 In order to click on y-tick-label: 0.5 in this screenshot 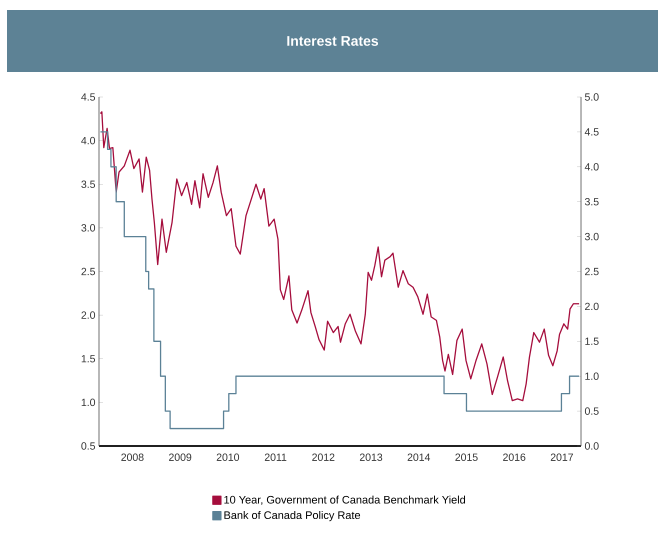, I will do `click(88, 446)`.